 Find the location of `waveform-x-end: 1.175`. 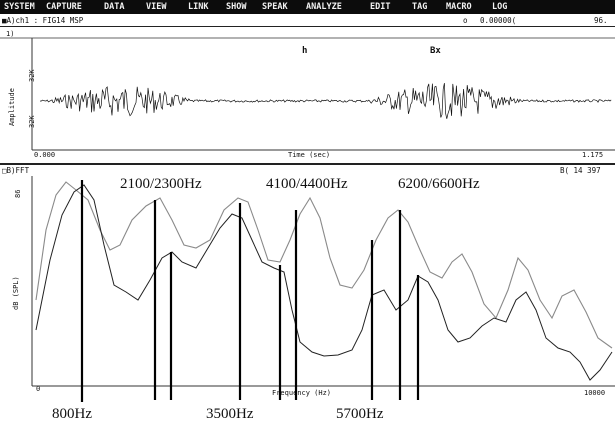

waveform-x-end: 1.175 is located at coordinates (593, 155).